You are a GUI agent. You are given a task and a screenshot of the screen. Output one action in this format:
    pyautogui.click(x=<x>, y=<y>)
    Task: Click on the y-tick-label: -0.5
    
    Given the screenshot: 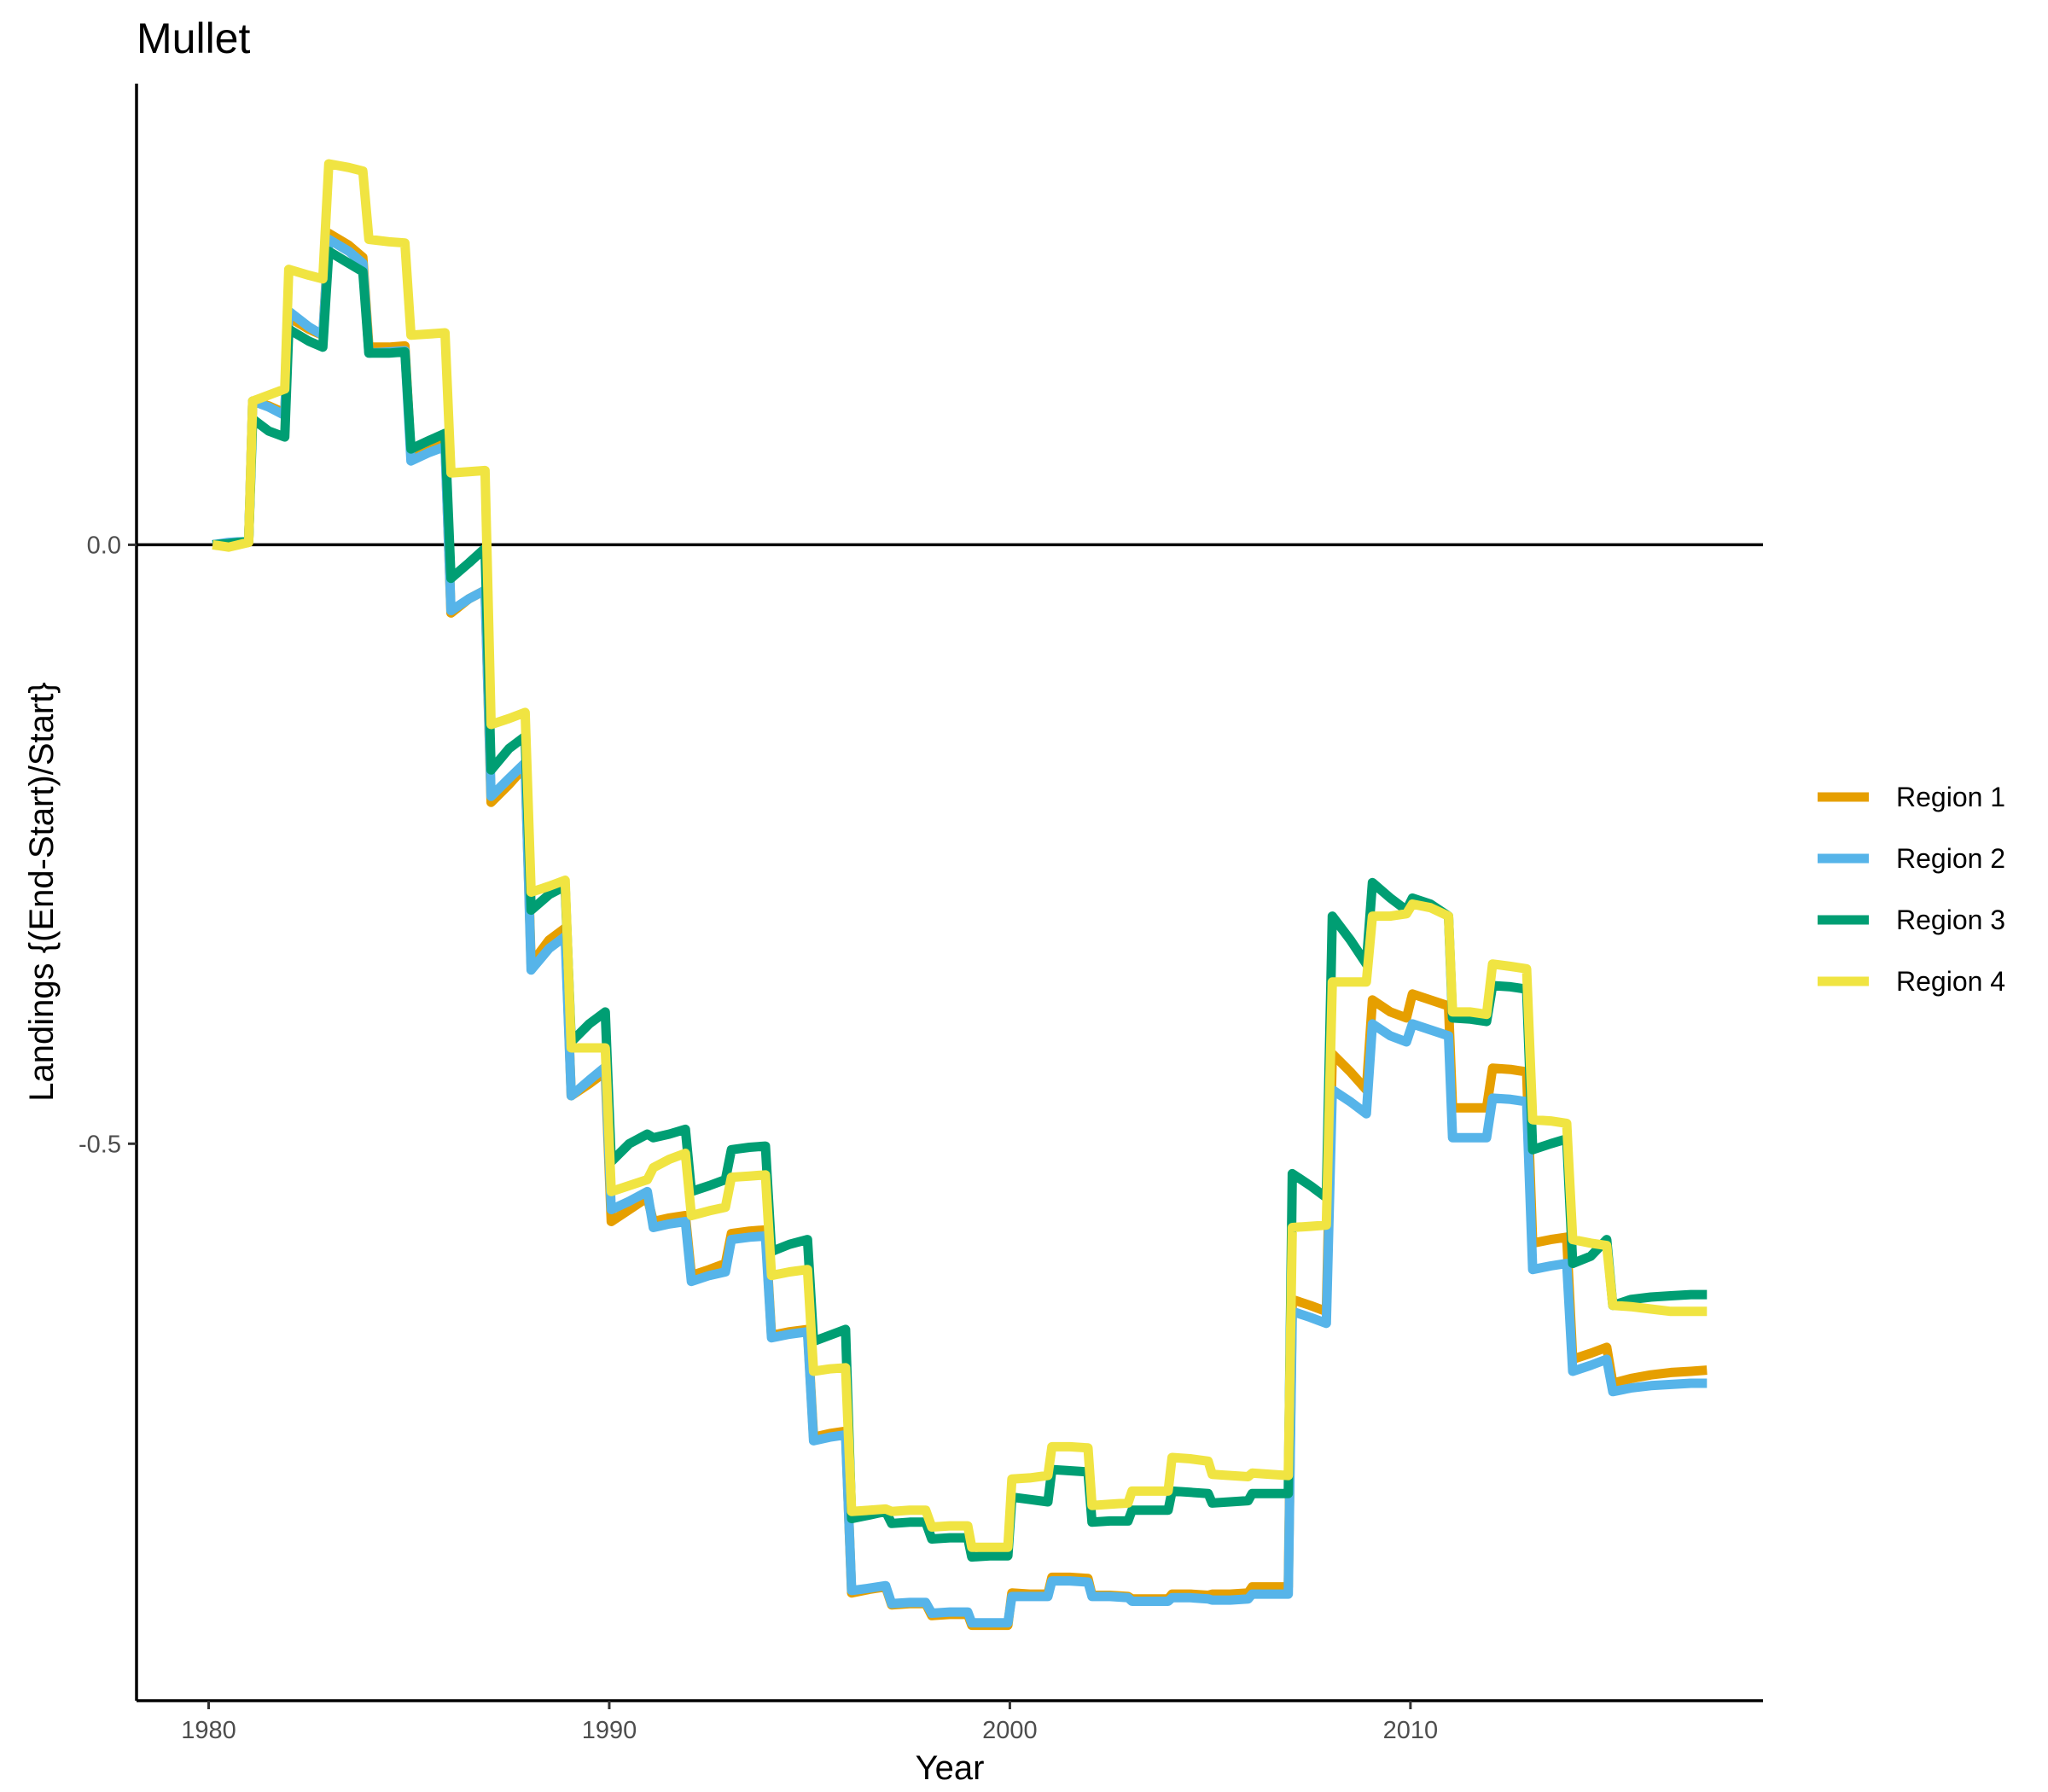 What is the action you would take?
    pyautogui.click(x=100, y=1144)
    